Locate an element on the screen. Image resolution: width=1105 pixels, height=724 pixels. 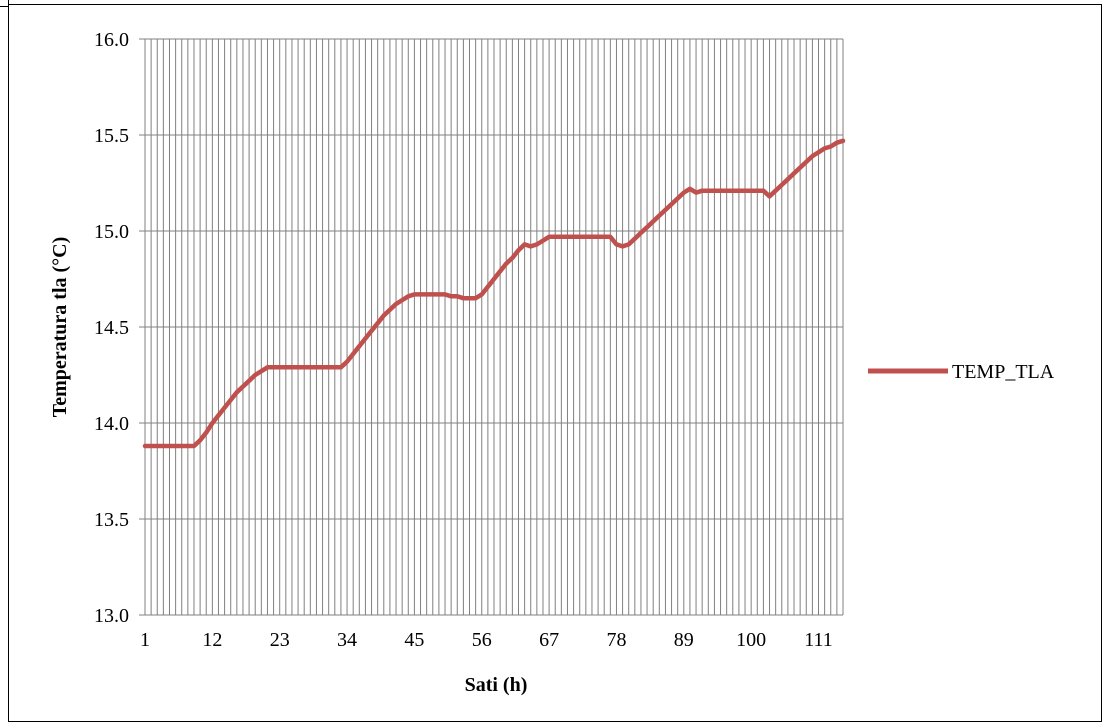
y-tick-label: 15.5 is located at coordinates (111, 136).